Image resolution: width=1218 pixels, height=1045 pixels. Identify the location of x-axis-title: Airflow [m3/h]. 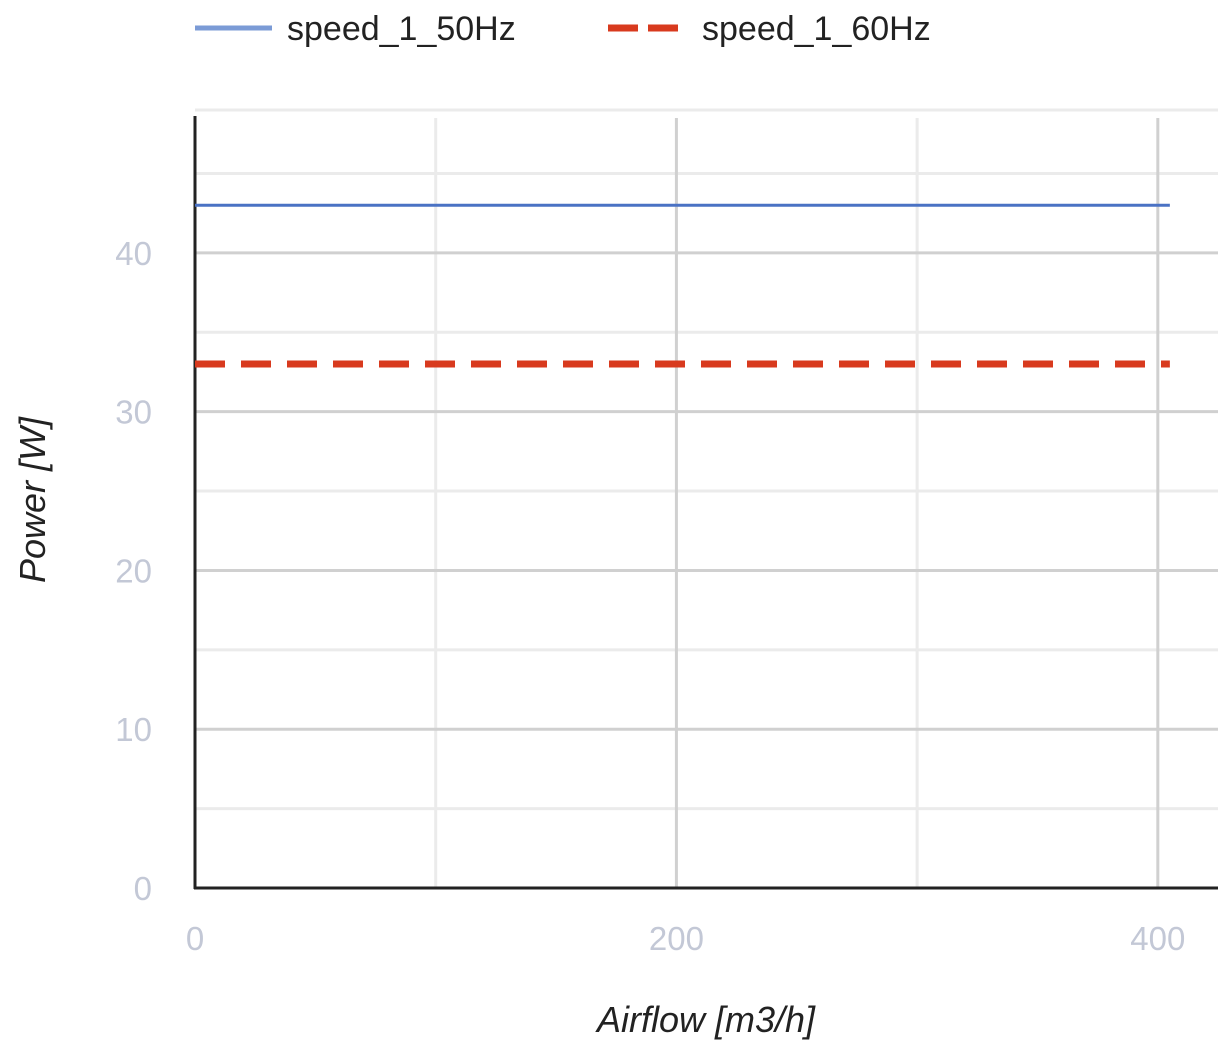
(705, 1019).